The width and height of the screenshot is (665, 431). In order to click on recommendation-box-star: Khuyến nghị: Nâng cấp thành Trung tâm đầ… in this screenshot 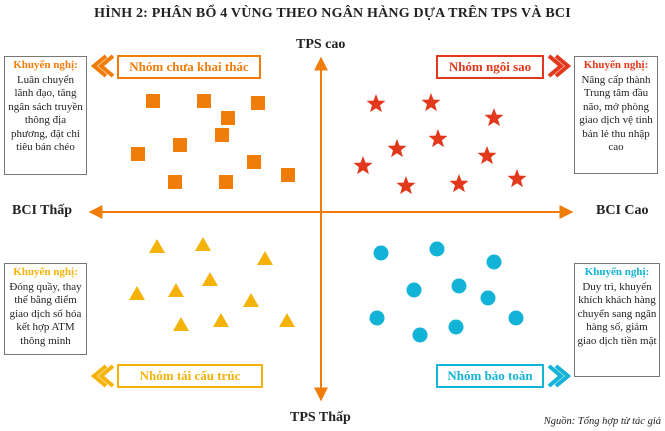, I will do `click(616, 115)`.